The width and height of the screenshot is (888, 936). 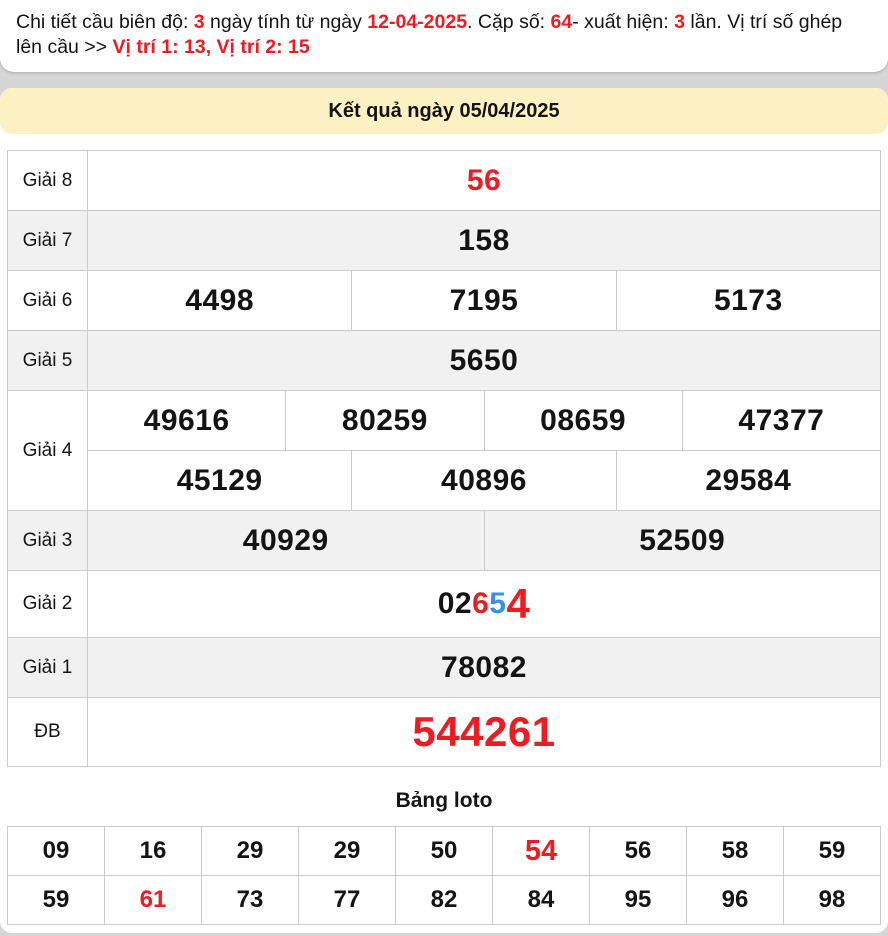 I want to click on prize-content: 56, so click(x=484, y=180).